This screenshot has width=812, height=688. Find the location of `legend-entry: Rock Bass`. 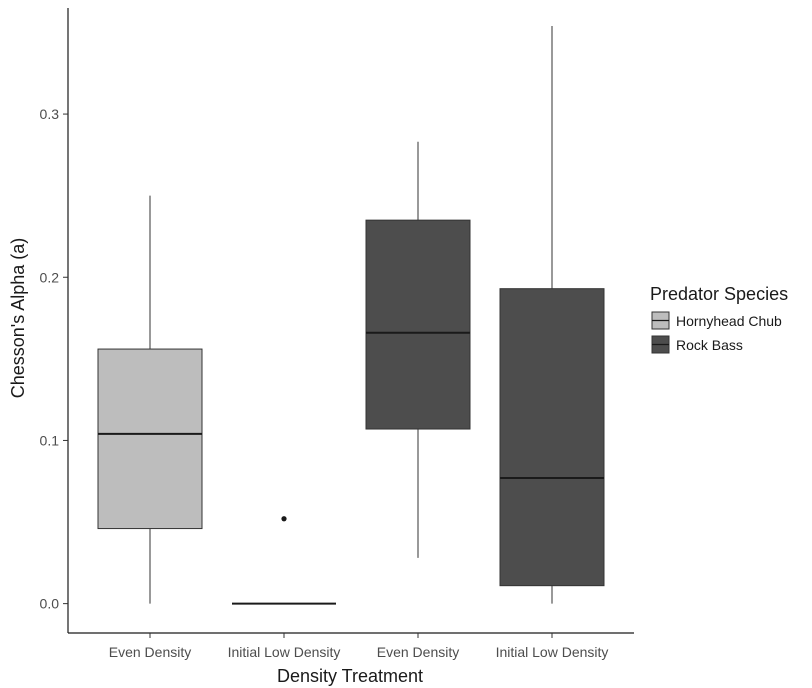

legend-entry: Rock Bass is located at coordinates (697, 344).